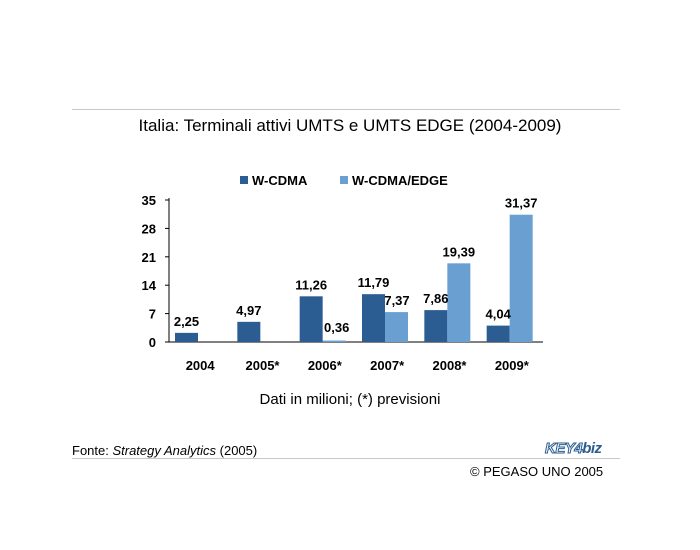 This screenshot has height=550, width=700. Describe the element at coordinates (149, 200) in the screenshot. I see `y-tick-label: 35` at that location.